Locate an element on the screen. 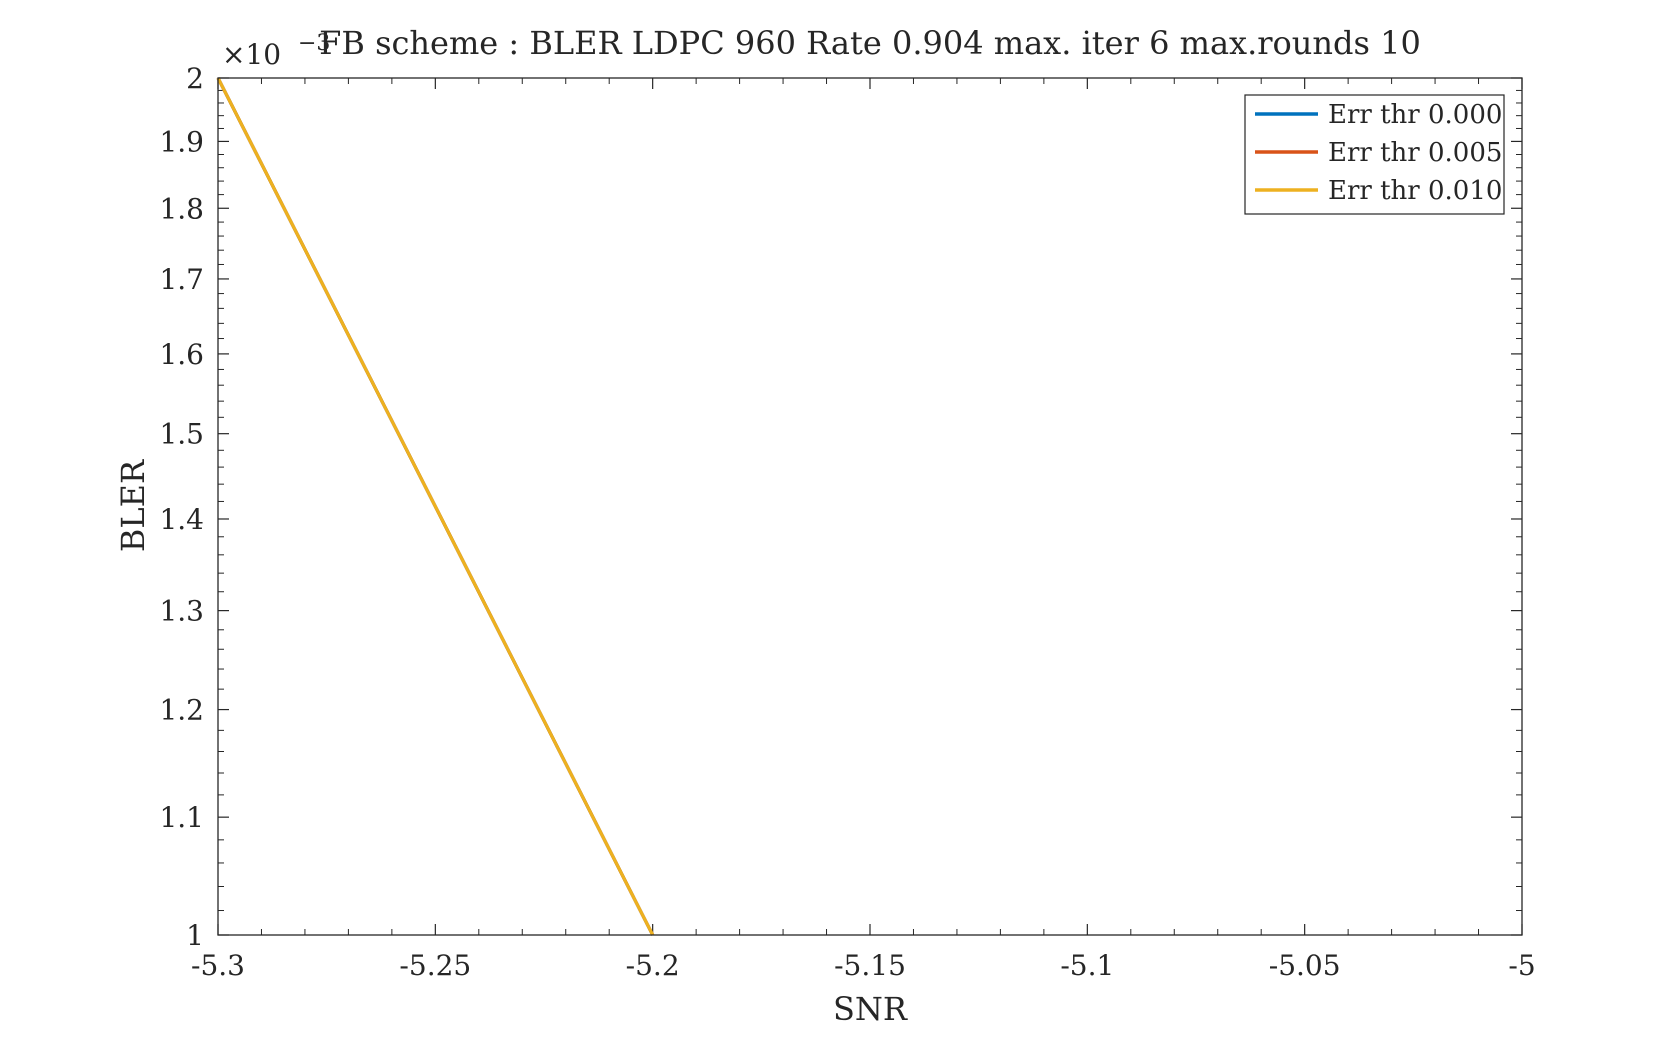 This screenshot has width=1667, height=1042. y-tick-label: 1.6 is located at coordinates (181, 354).